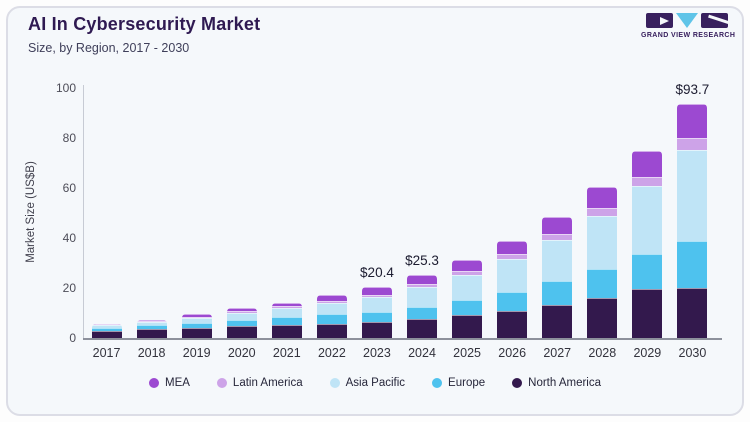 This screenshot has width=750, height=422. I want to click on legend-dot-mea, so click(154, 383).